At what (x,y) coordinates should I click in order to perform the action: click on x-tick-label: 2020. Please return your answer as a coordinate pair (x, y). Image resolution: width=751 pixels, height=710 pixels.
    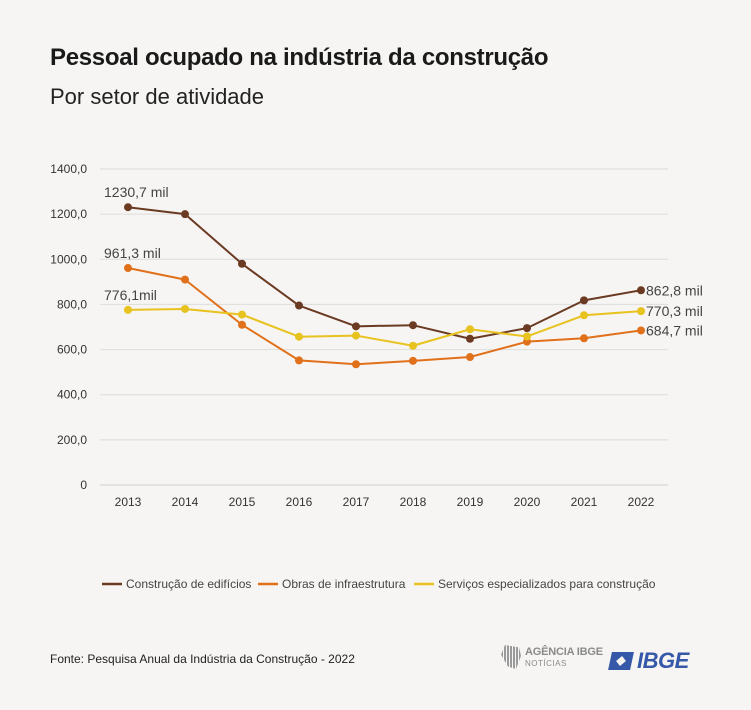
    Looking at the image, I should click on (527, 502).